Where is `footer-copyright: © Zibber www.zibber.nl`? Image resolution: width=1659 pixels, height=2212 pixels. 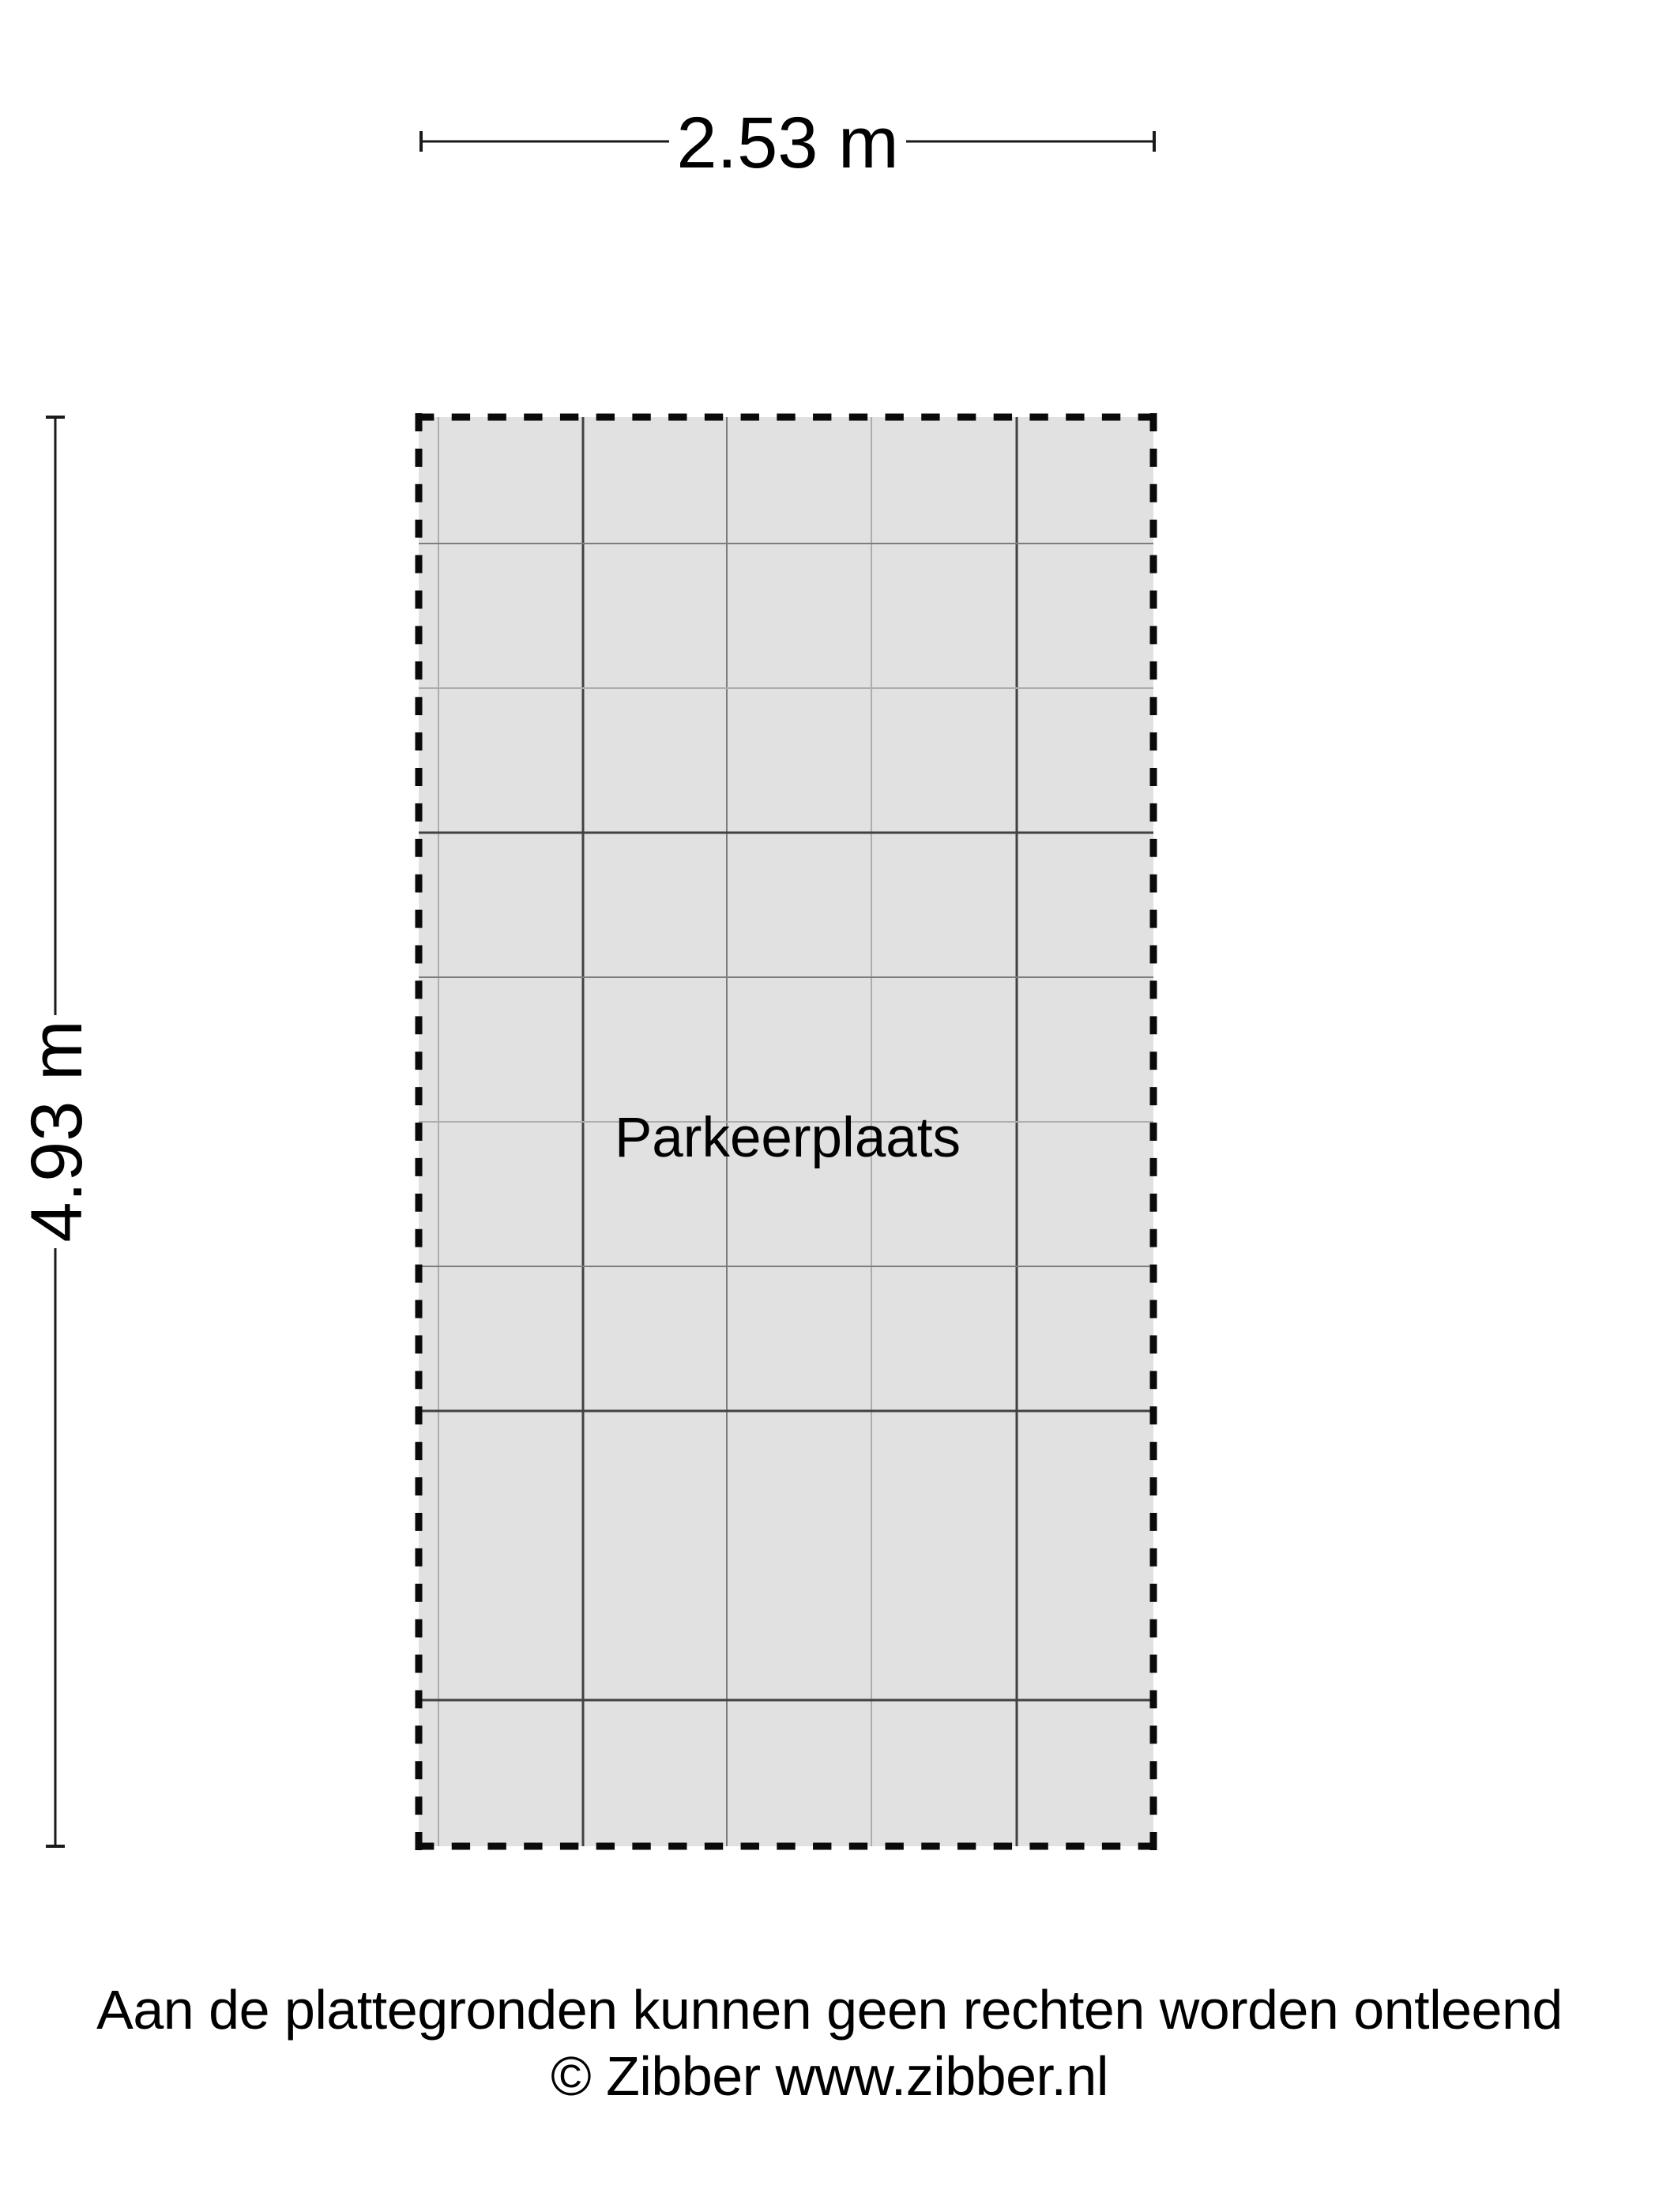
footer-copyright: © Zibber www.zibber.nl is located at coordinates (829, 2076).